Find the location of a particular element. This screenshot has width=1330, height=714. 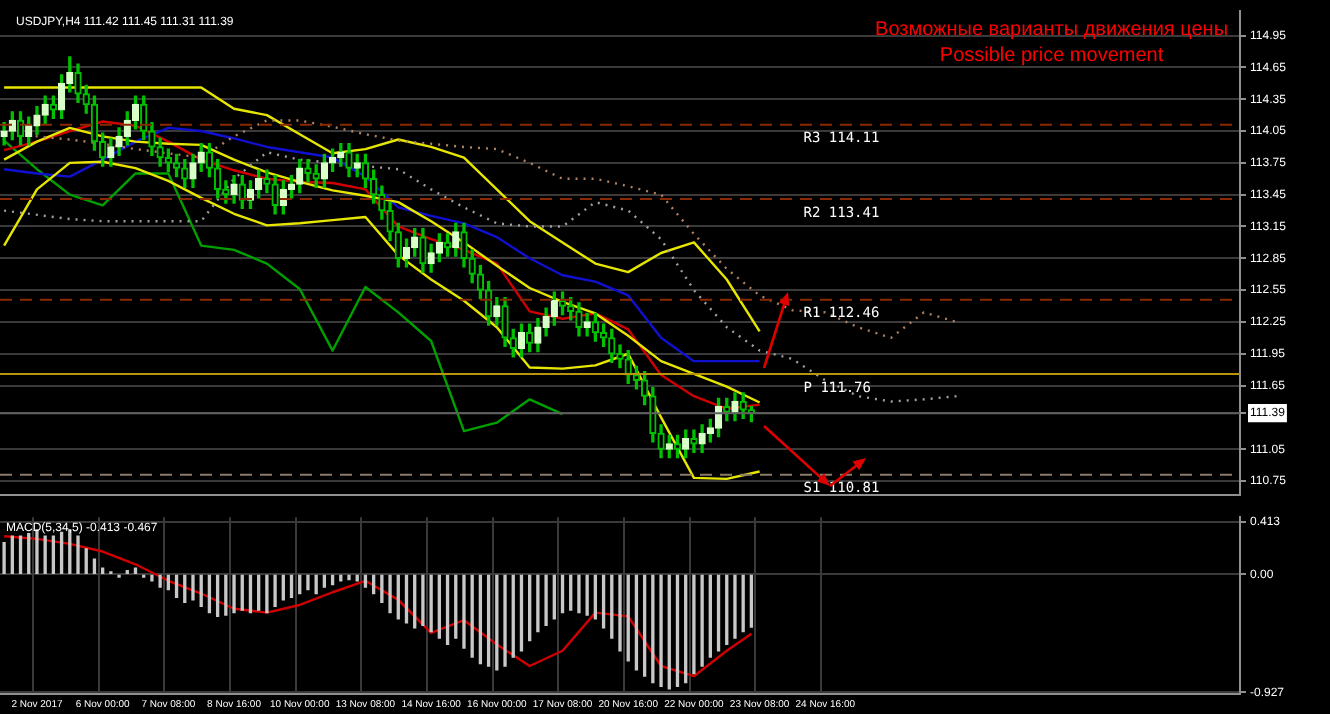

chart-title: Возможные варианты движения цены is located at coordinates (1052, 29).